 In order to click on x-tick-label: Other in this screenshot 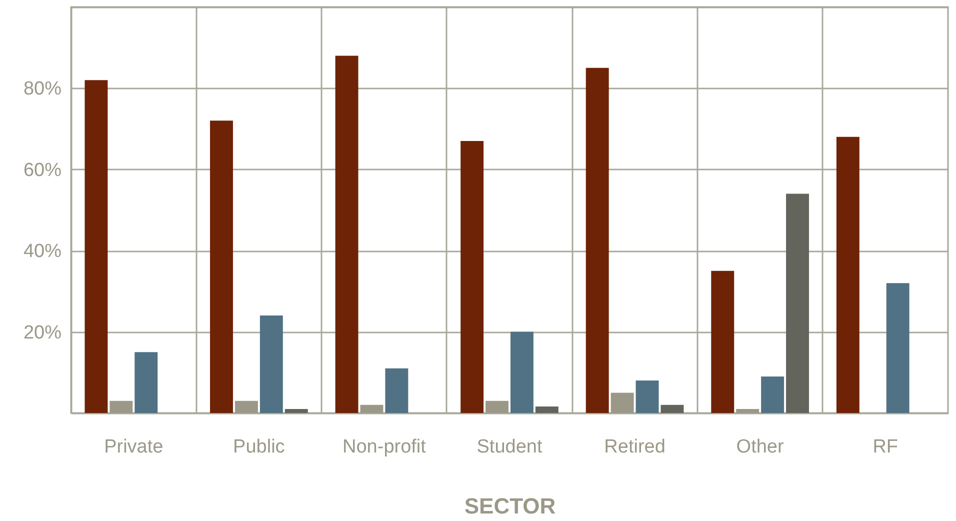, I will do `click(760, 447)`.